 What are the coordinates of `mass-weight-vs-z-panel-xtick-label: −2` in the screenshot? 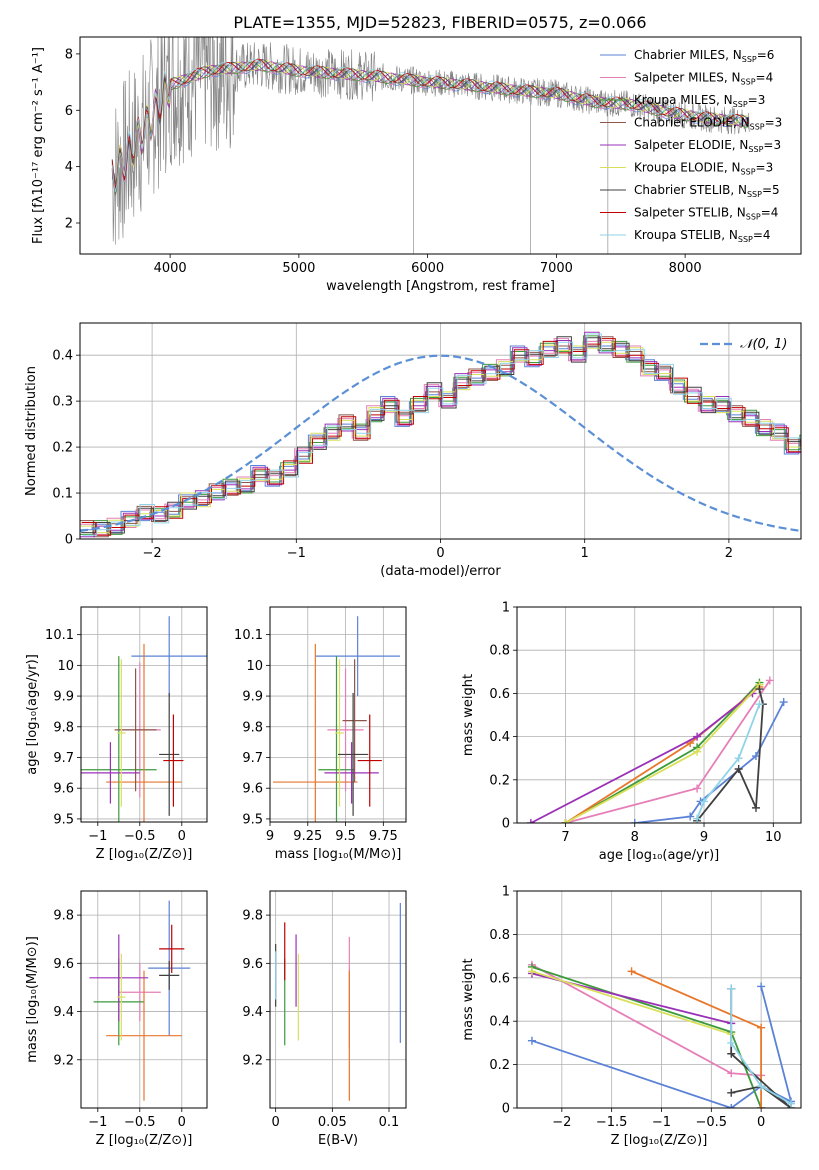 It's located at (561, 1122).